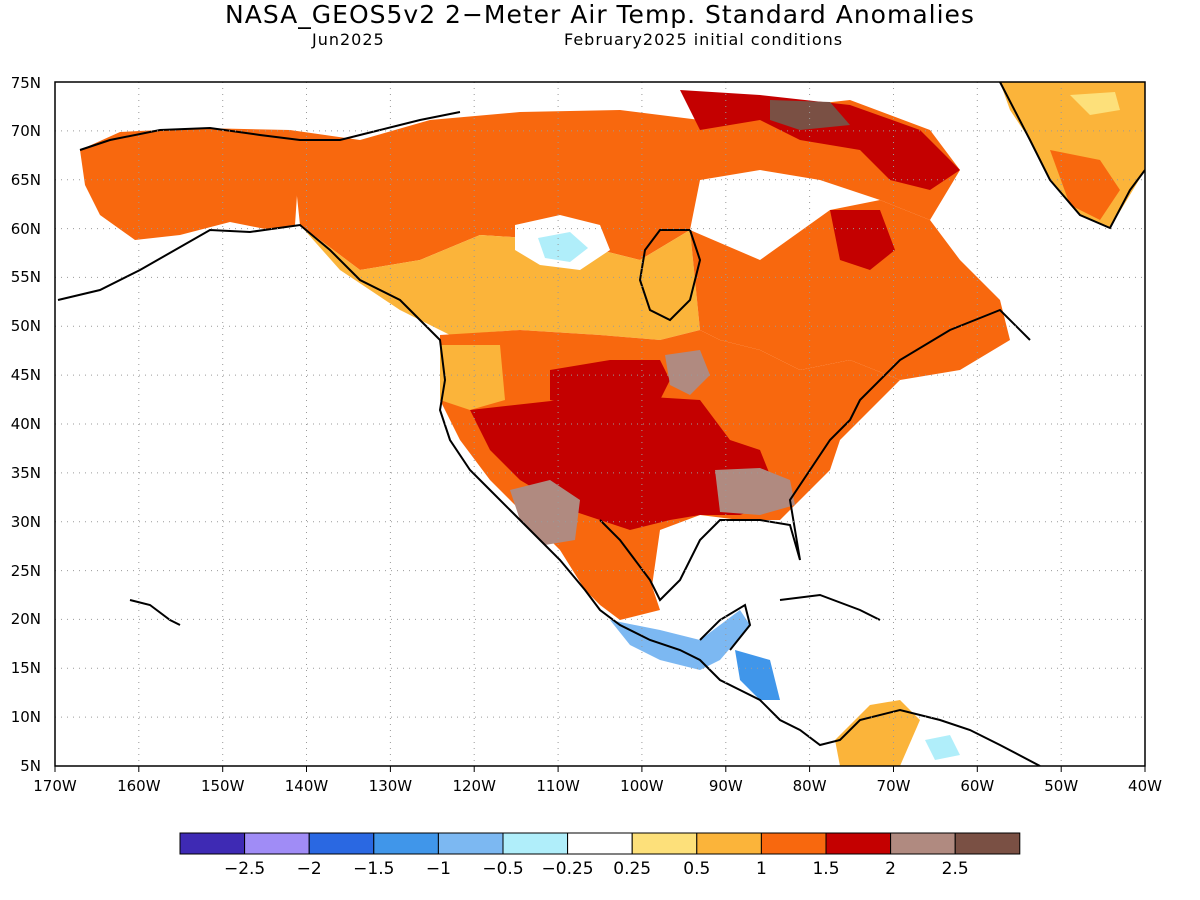 The height and width of the screenshot is (900, 1200). Describe the element at coordinates (438, 869) in the screenshot. I see `colorbar-label: −1` at that location.